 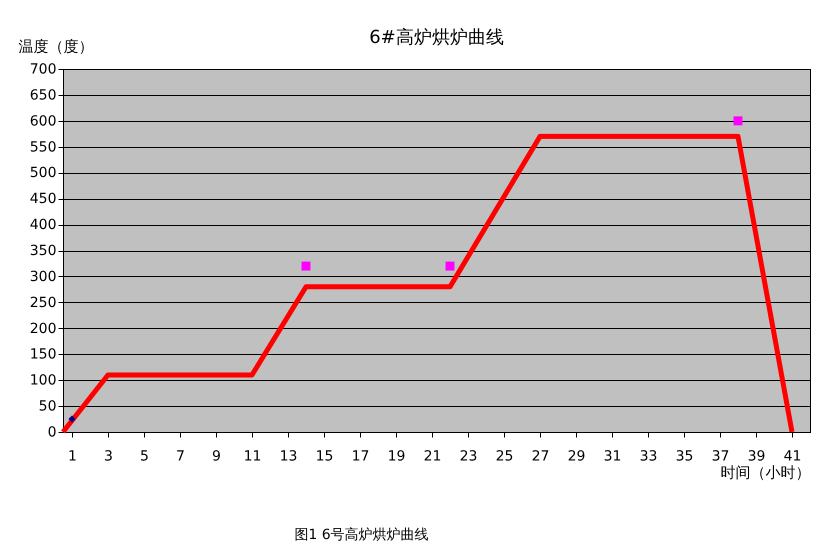 What do you see at coordinates (757, 456) in the screenshot?
I see `x-tick-label: 39` at bounding box center [757, 456].